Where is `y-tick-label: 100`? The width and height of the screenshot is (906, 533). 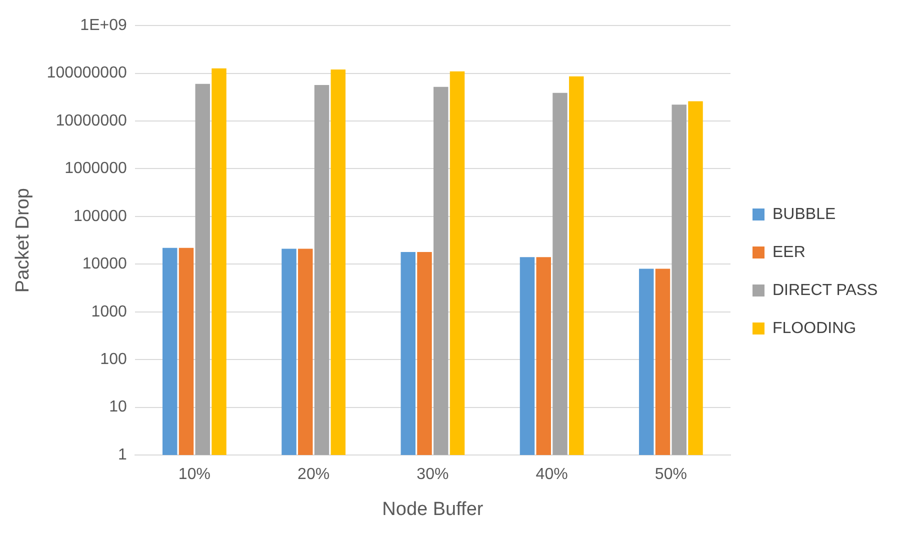
y-tick-label: 100 is located at coordinates (113, 359).